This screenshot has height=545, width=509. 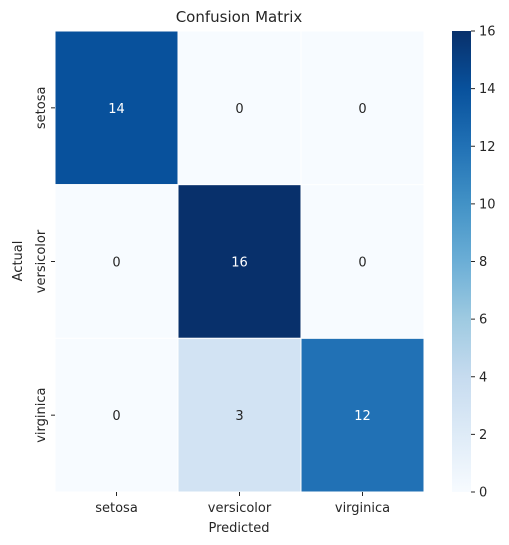 I want to click on cell-value-label: 16, so click(x=239, y=263).